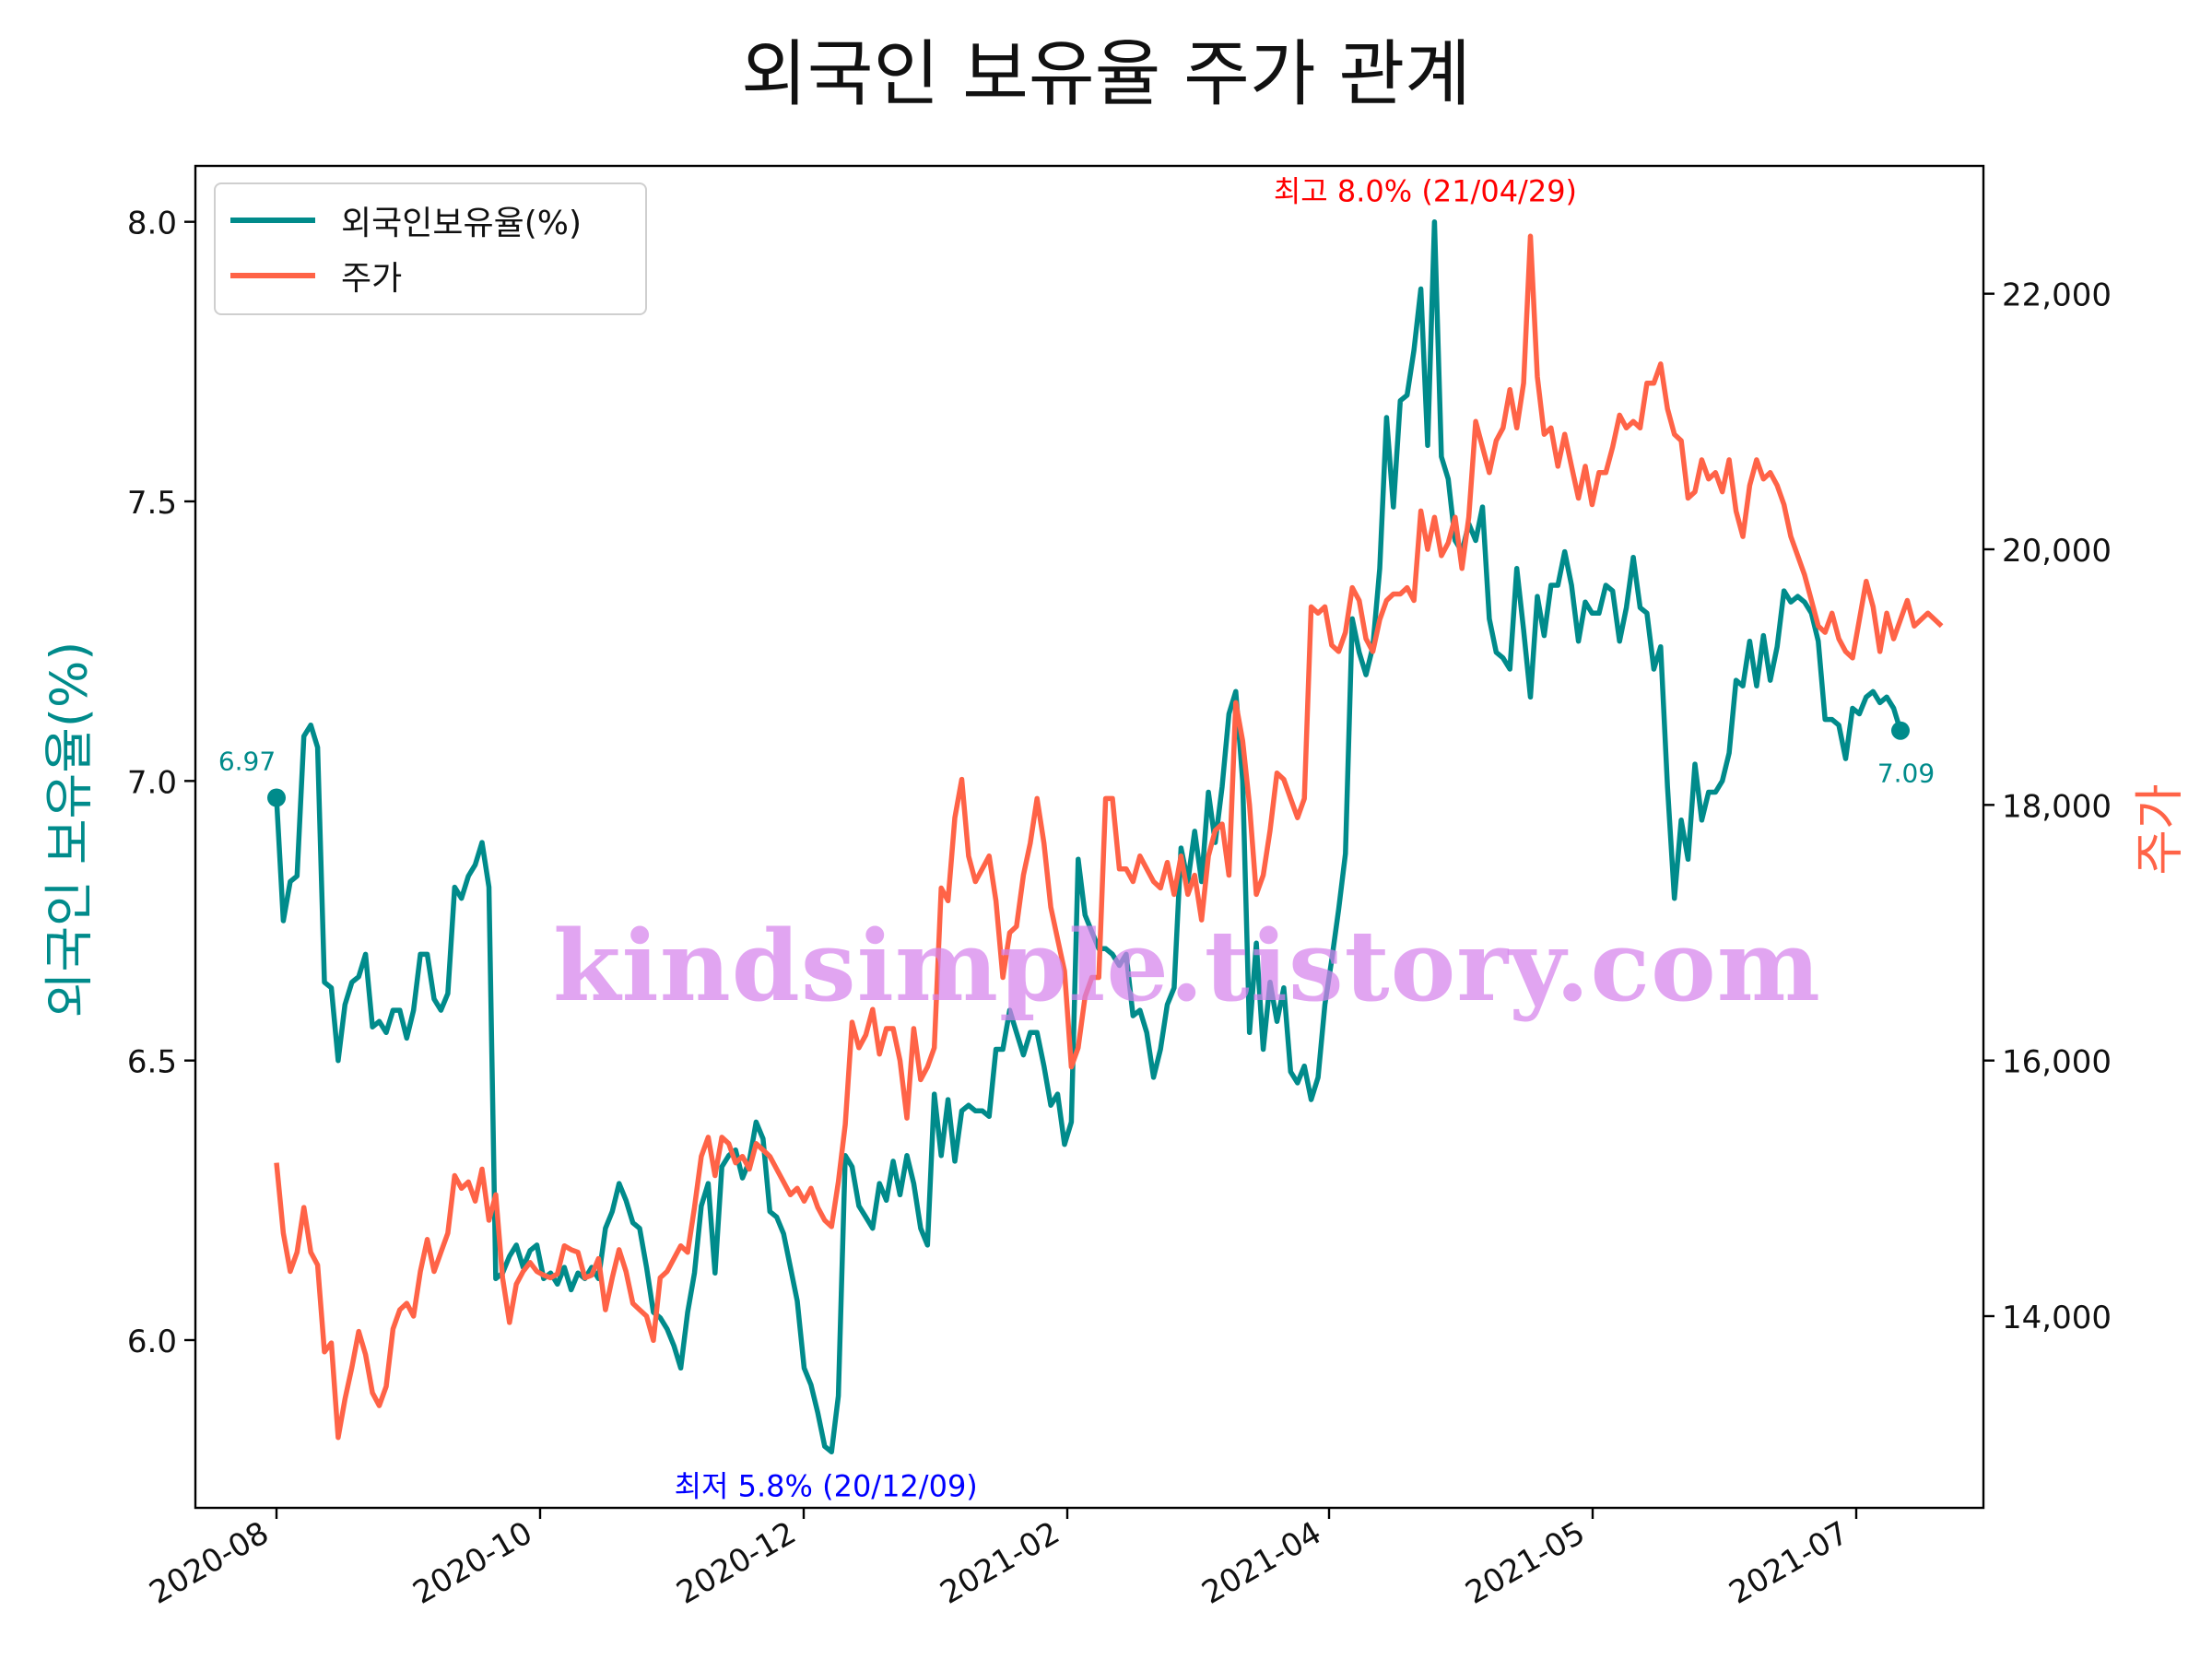 The image size is (2212, 1659). Describe the element at coordinates (152, 1342) in the screenshot. I see `left-y-tick-label: 6.0` at that location.